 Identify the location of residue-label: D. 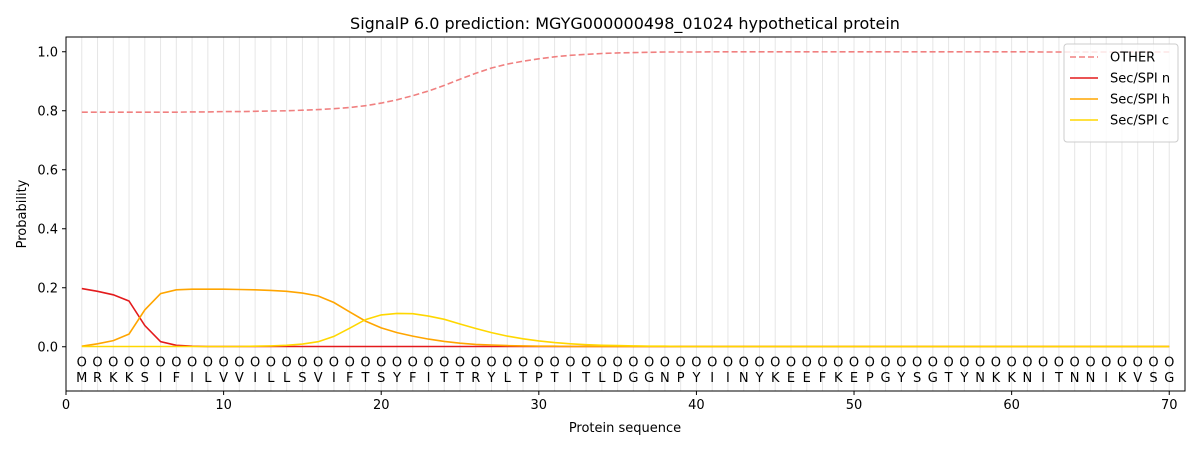
(618, 378).